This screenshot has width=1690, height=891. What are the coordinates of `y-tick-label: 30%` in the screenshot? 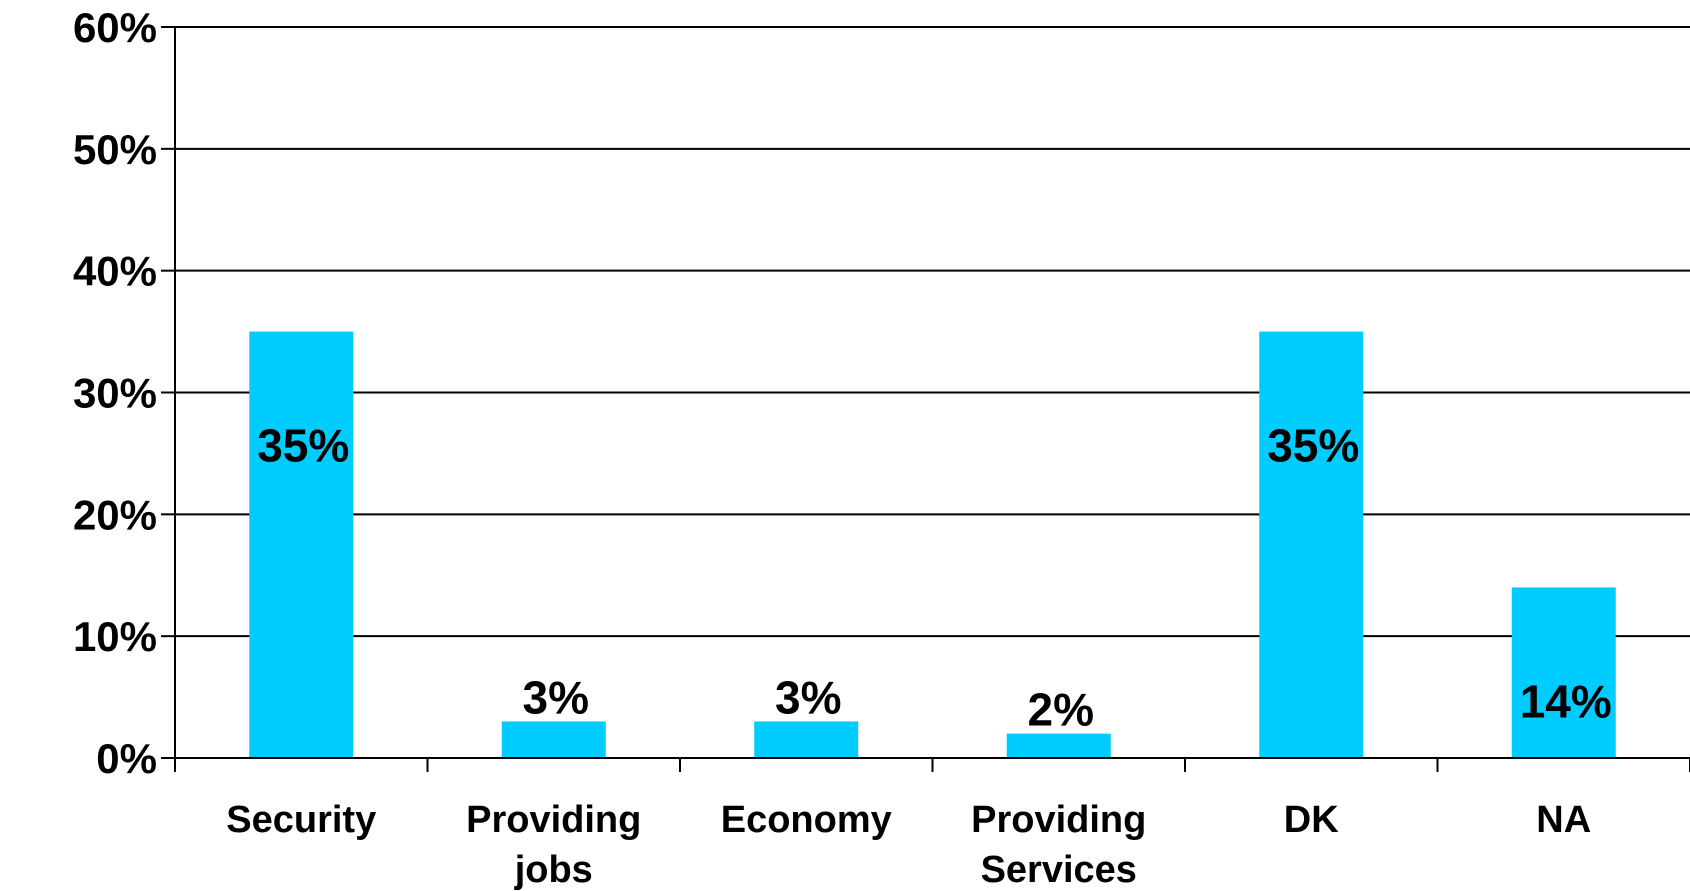 It's located at (115, 393).